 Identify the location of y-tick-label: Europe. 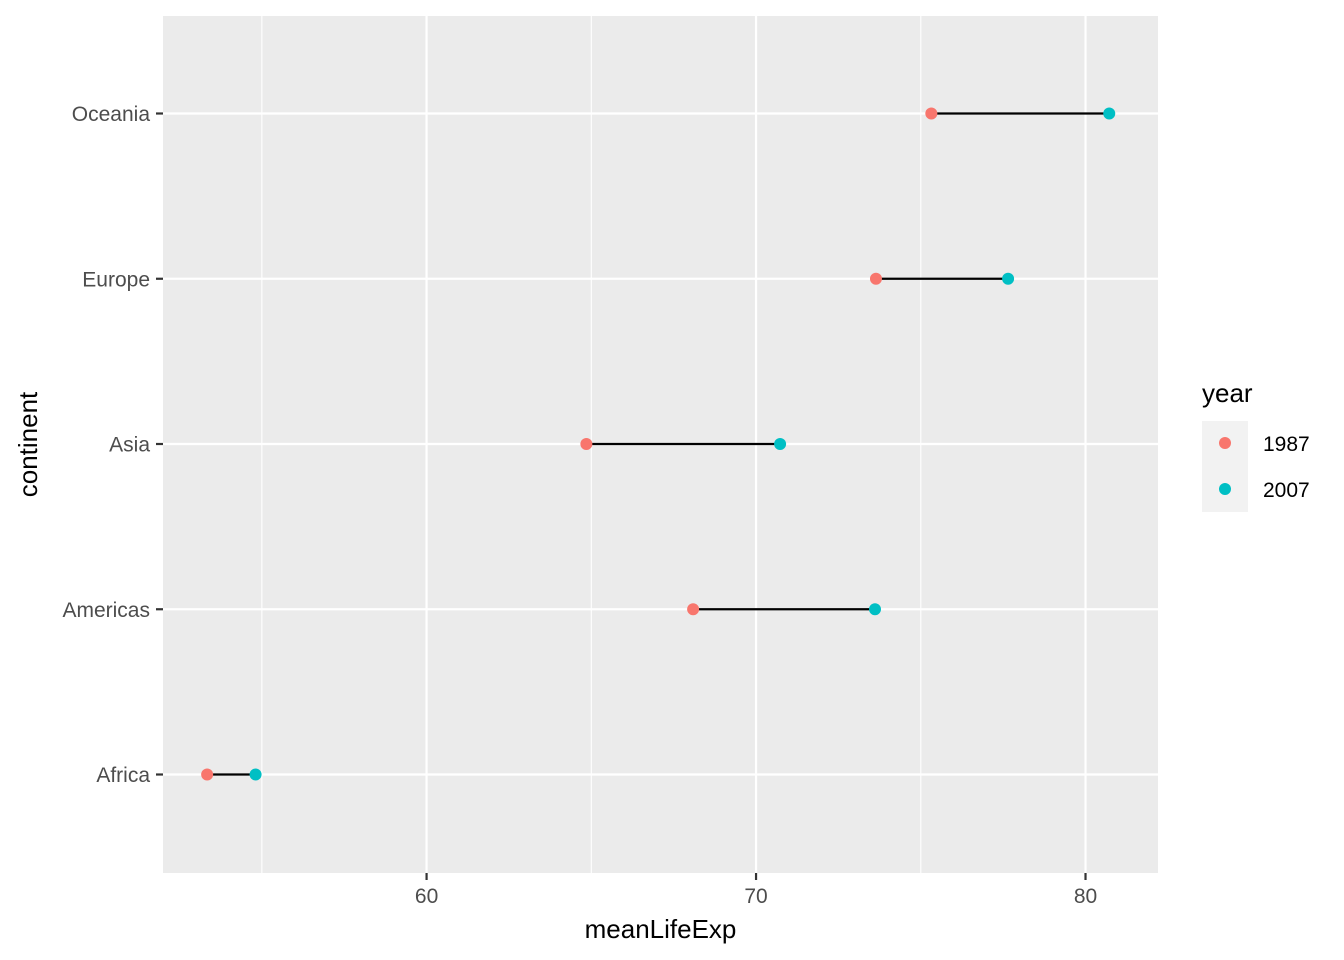
(116, 279).